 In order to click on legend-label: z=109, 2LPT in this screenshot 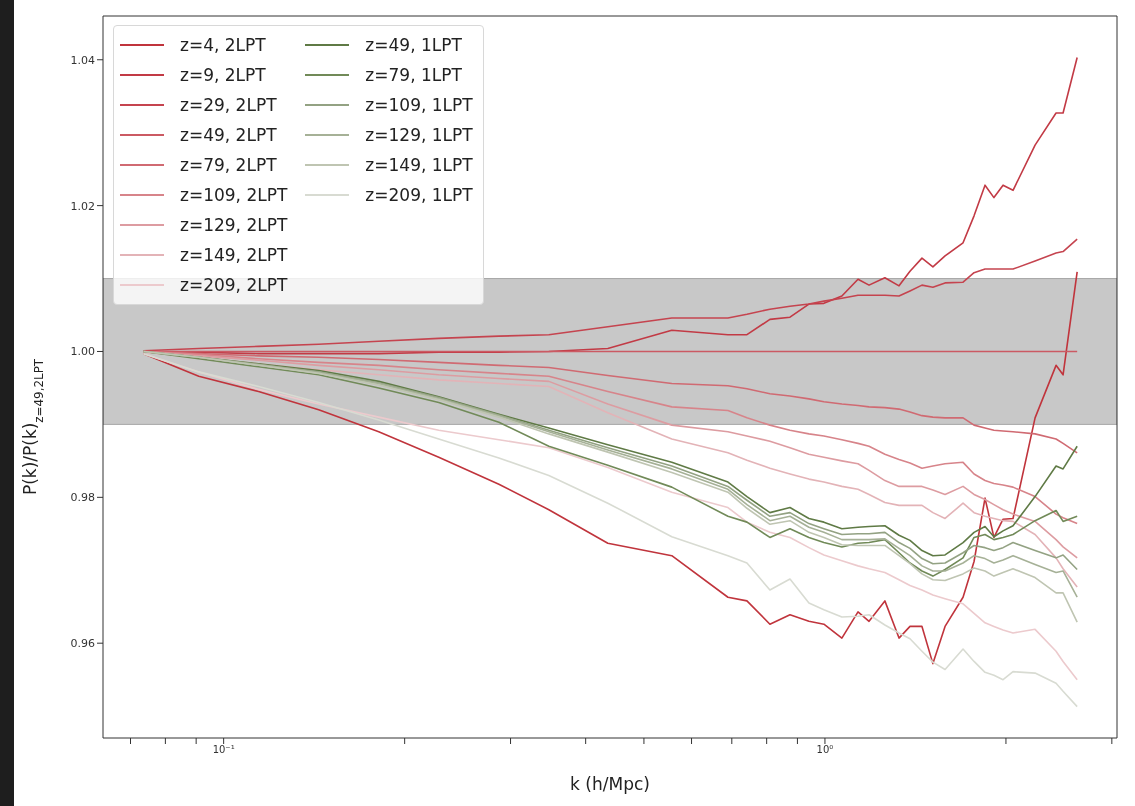, I will do `click(234, 195)`.